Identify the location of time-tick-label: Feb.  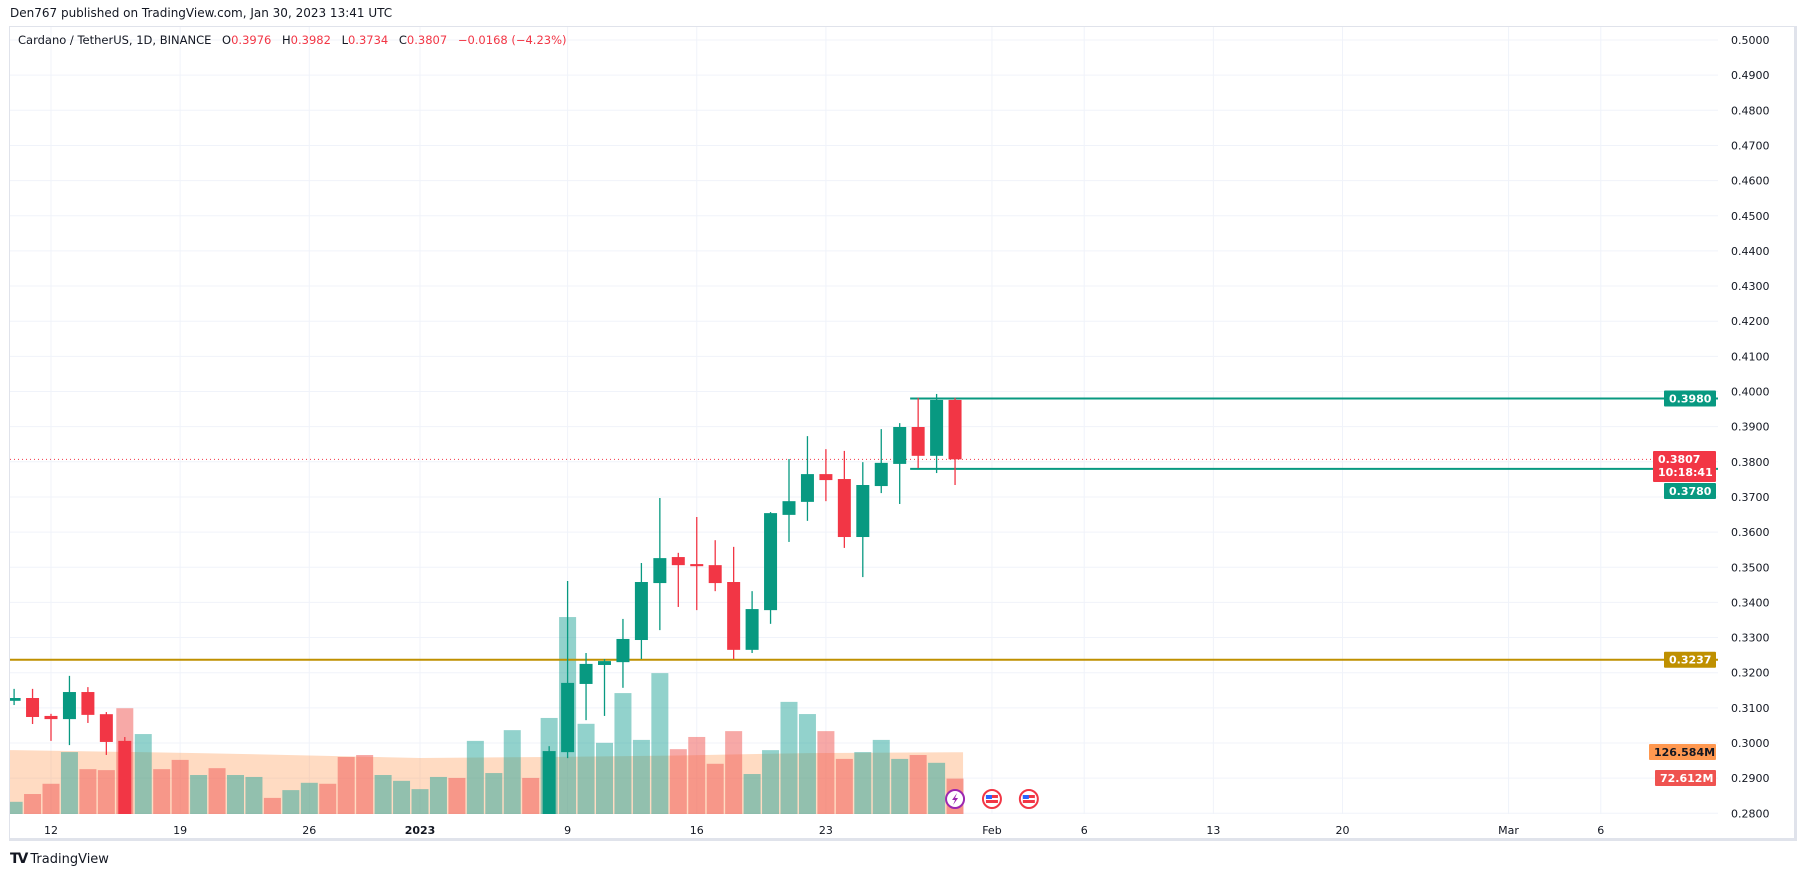
(991, 830).